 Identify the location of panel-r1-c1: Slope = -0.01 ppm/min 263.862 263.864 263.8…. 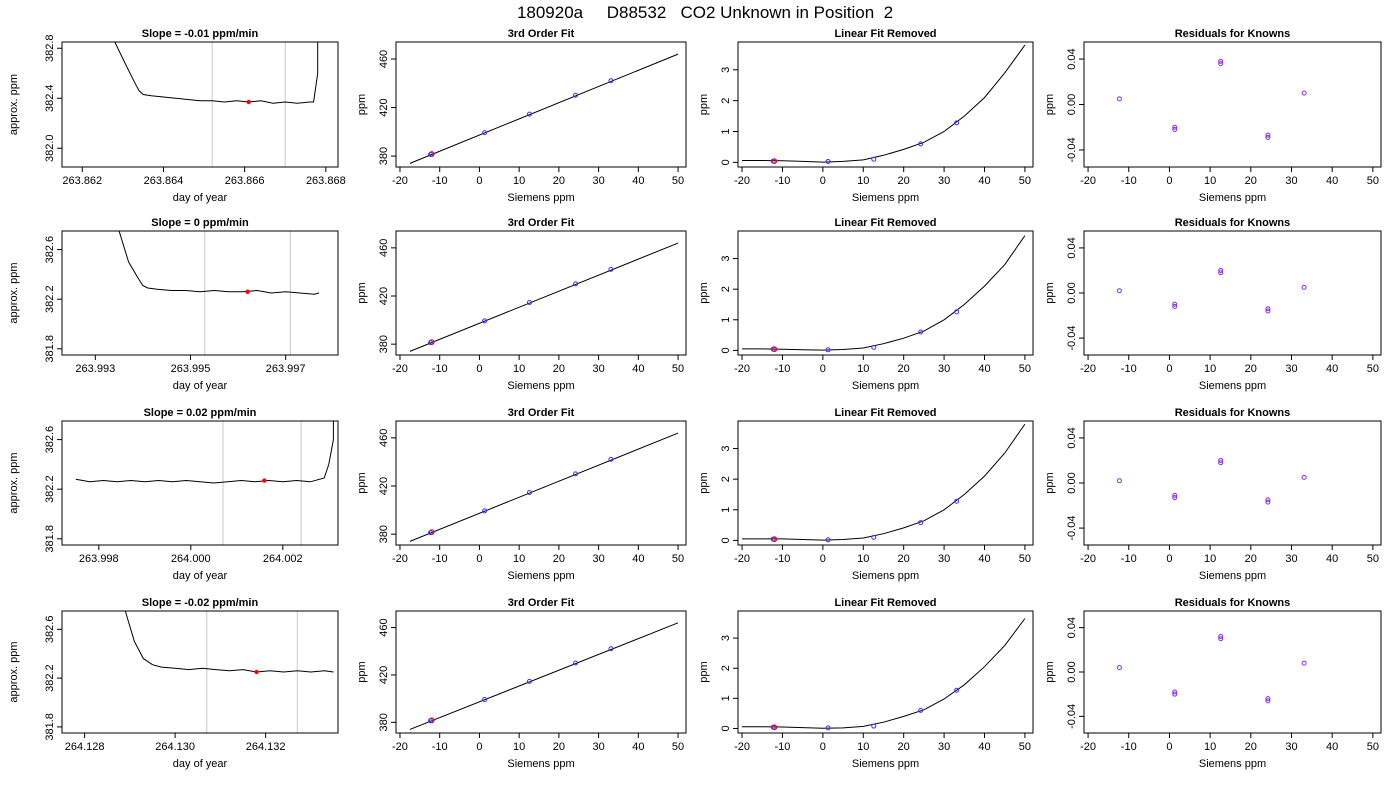
(177, 116).